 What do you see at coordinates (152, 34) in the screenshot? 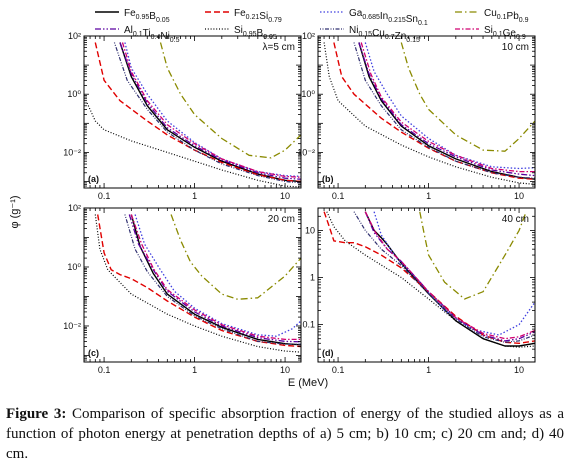
I see `legend-label-AlTiNi: Al0.1Ti0.4Ni0.5` at bounding box center [152, 34].